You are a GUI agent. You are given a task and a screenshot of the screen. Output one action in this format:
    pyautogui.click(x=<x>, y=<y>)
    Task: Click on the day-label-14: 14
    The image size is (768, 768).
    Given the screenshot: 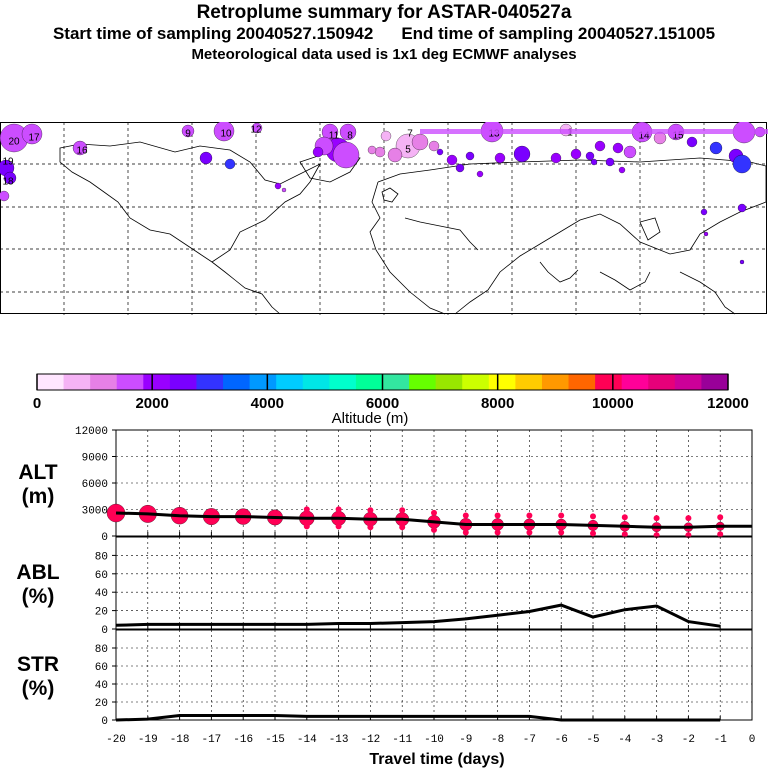 What is the action you would take?
    pyautogui.click(x=644, y=136)
    